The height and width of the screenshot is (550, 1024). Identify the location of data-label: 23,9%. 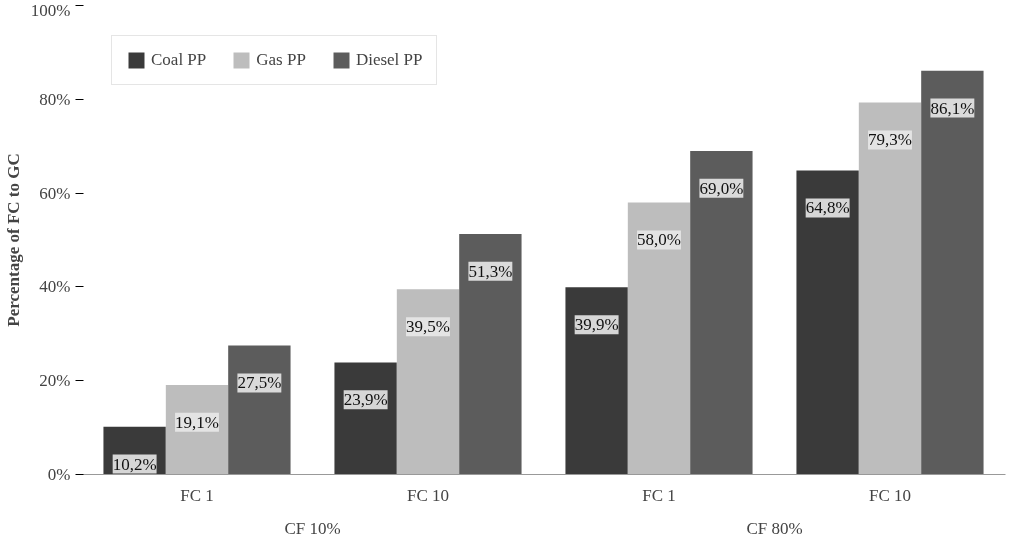
(365, 400).